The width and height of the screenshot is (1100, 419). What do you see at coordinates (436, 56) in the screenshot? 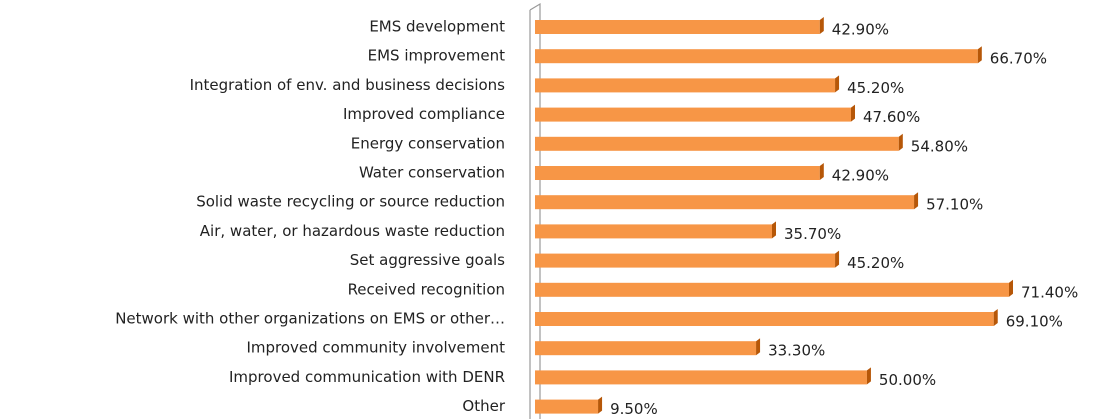
I see `category-label: EMS improvement` at bounding box center [436, 56].